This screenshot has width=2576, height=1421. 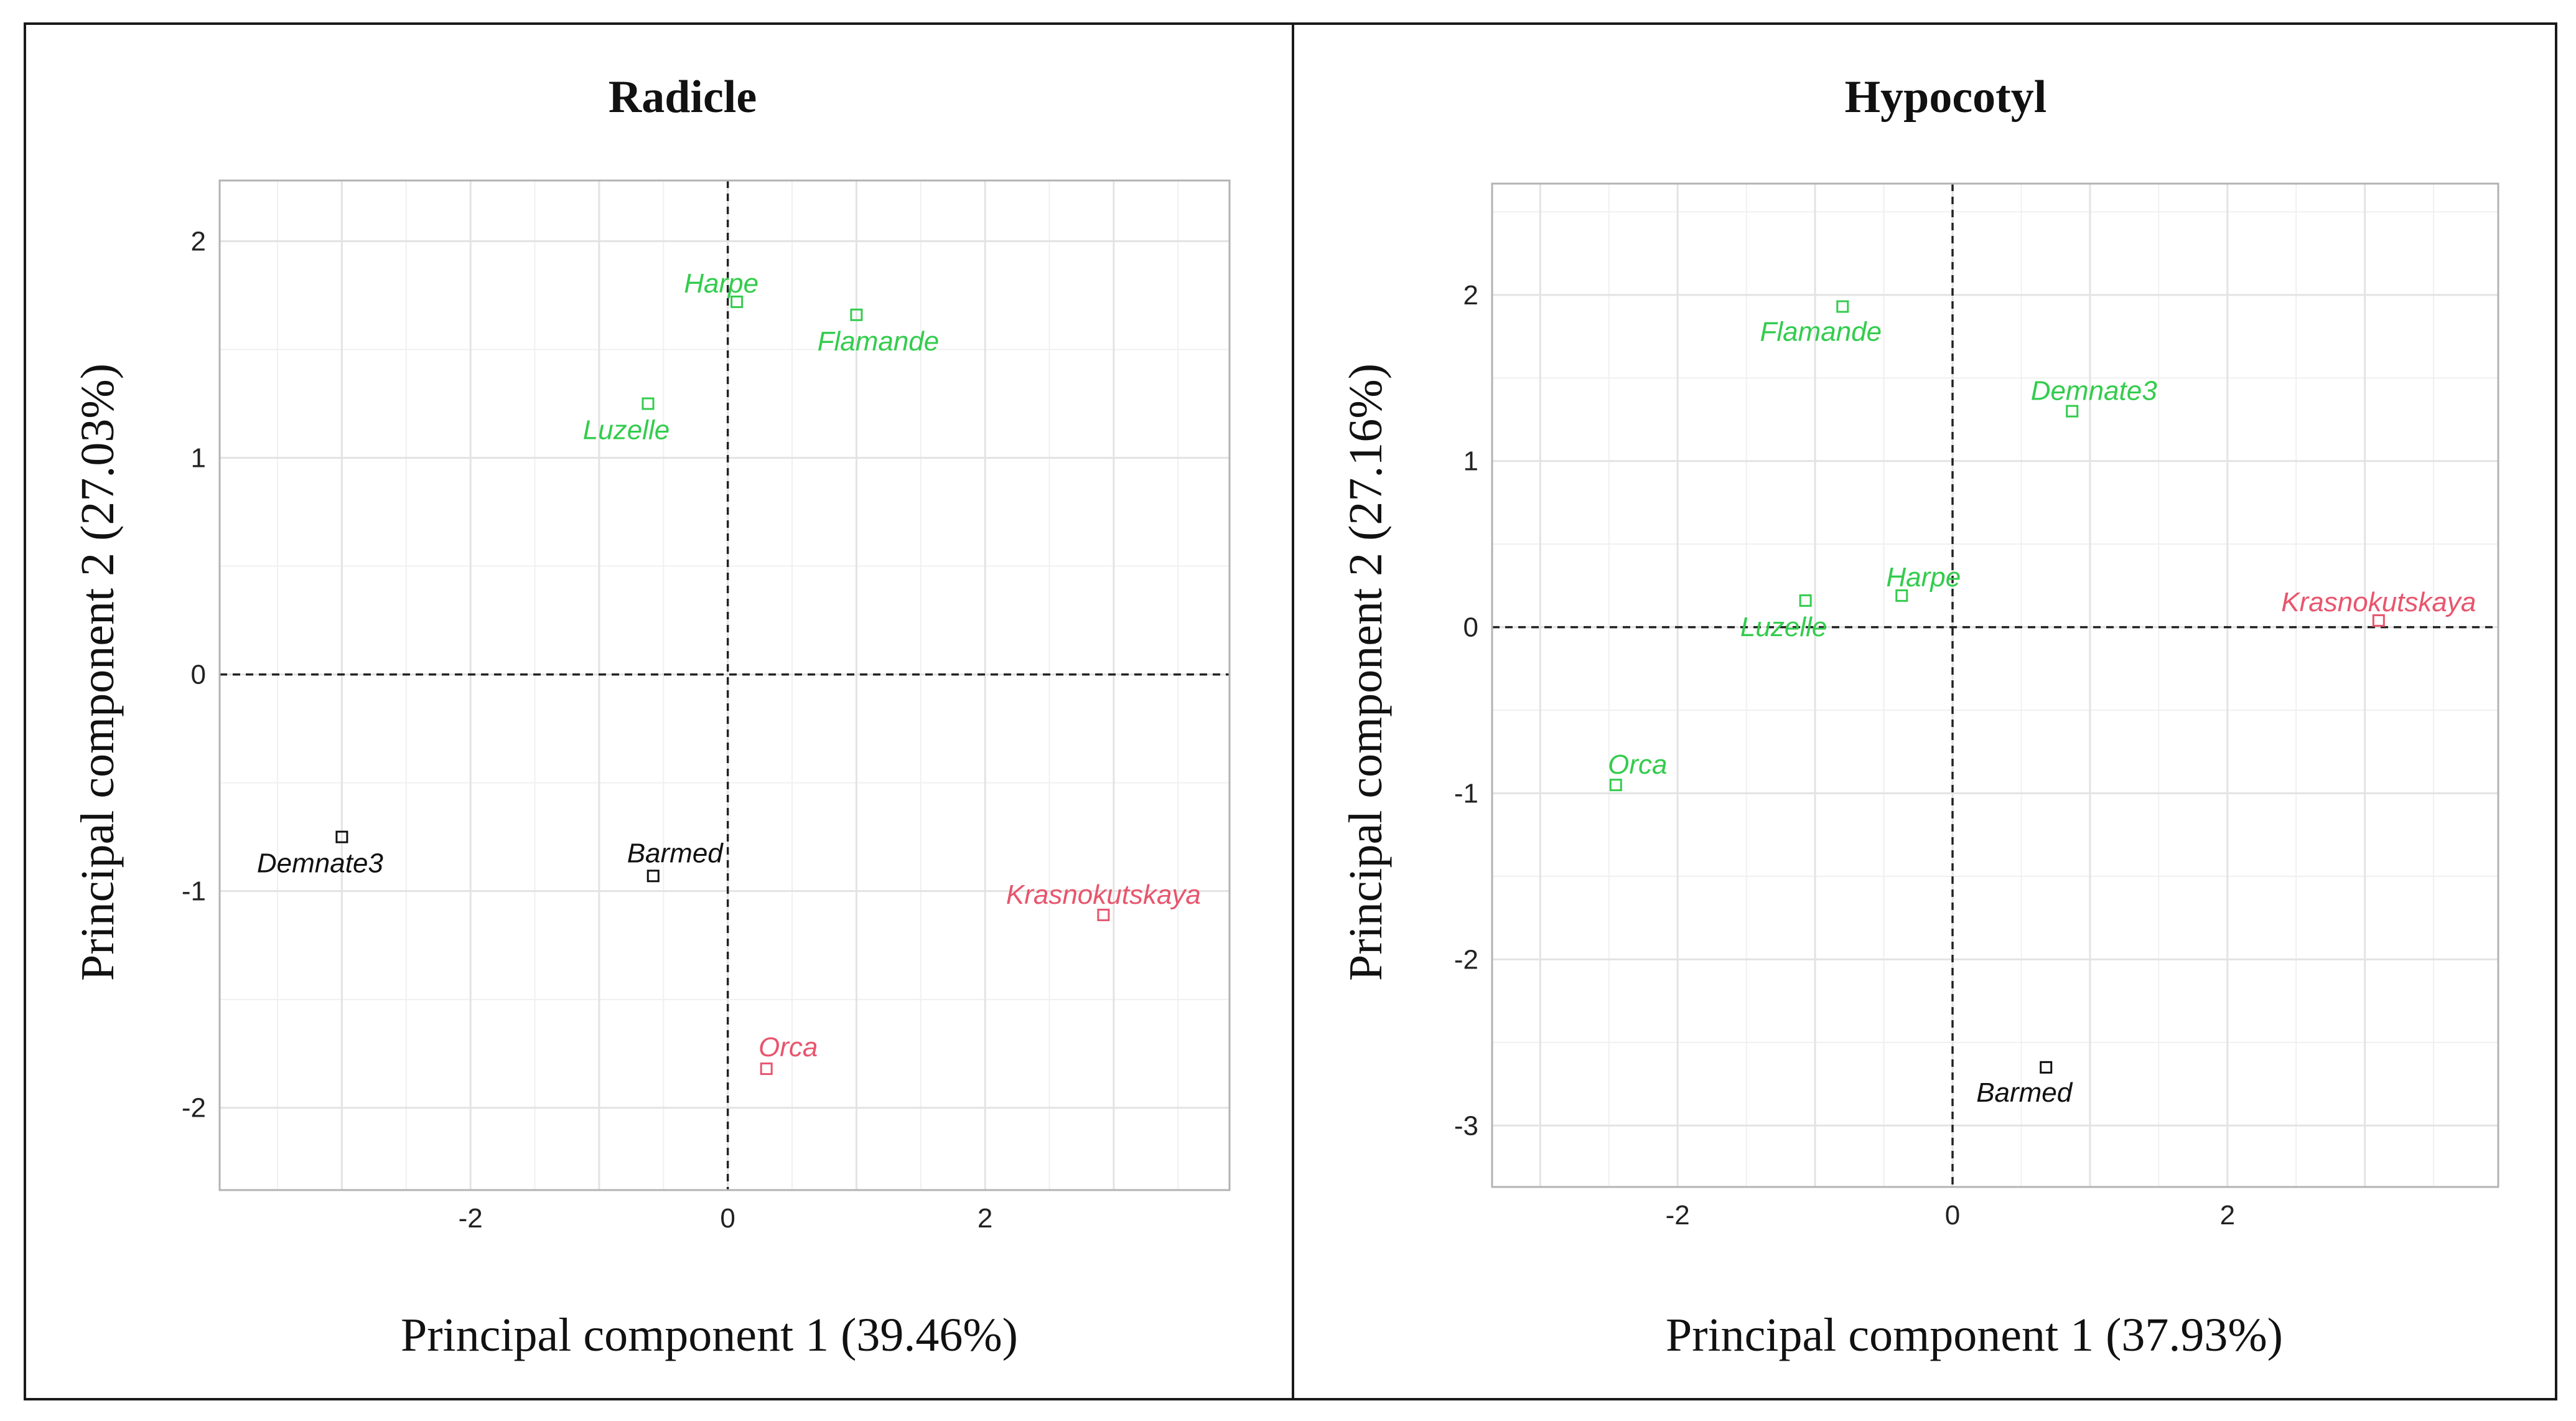 What do you see at coordinates (709, 1335) in the screenshot?
I see `x-axis-title: Principal component 1 (39.46%)` at bounding box center [709, 1335].